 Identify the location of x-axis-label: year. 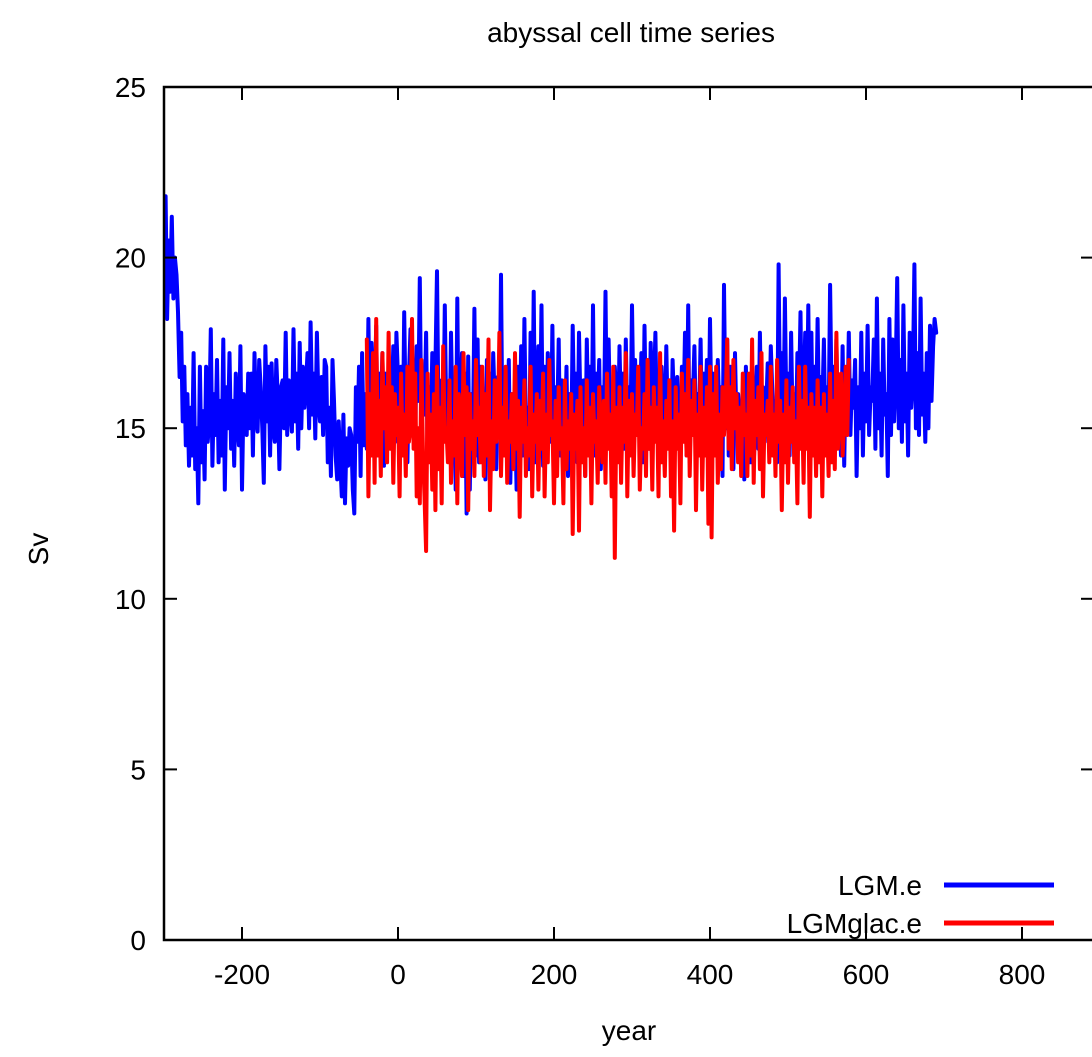
(629, 1030).